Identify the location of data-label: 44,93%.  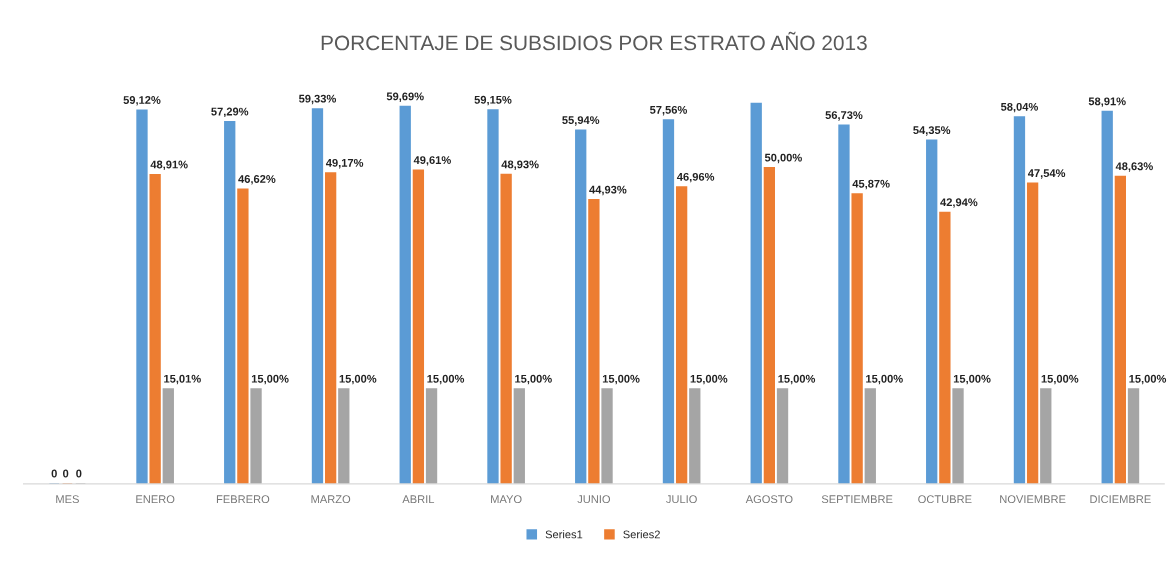
(608, 190).